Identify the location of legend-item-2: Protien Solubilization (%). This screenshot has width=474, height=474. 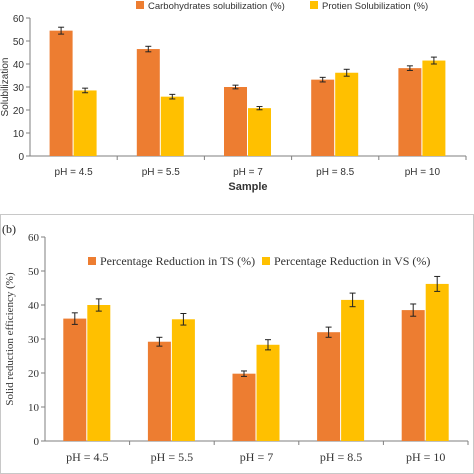
(369, 6).